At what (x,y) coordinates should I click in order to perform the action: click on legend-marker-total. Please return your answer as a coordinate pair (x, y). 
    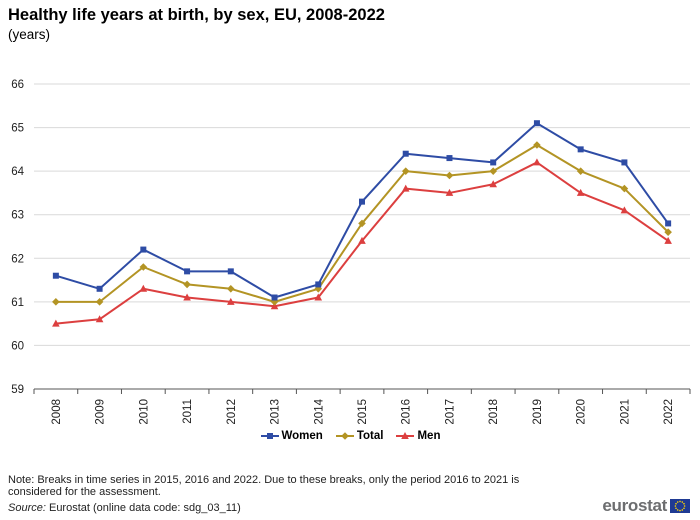
    Looking at the image, I should click on (345, 436).